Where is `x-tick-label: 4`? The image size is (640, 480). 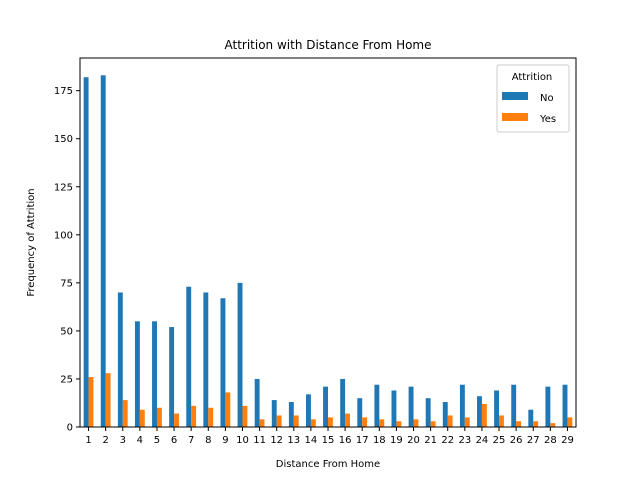
x-tick-label: 4 is located at coordinates (140, 440).